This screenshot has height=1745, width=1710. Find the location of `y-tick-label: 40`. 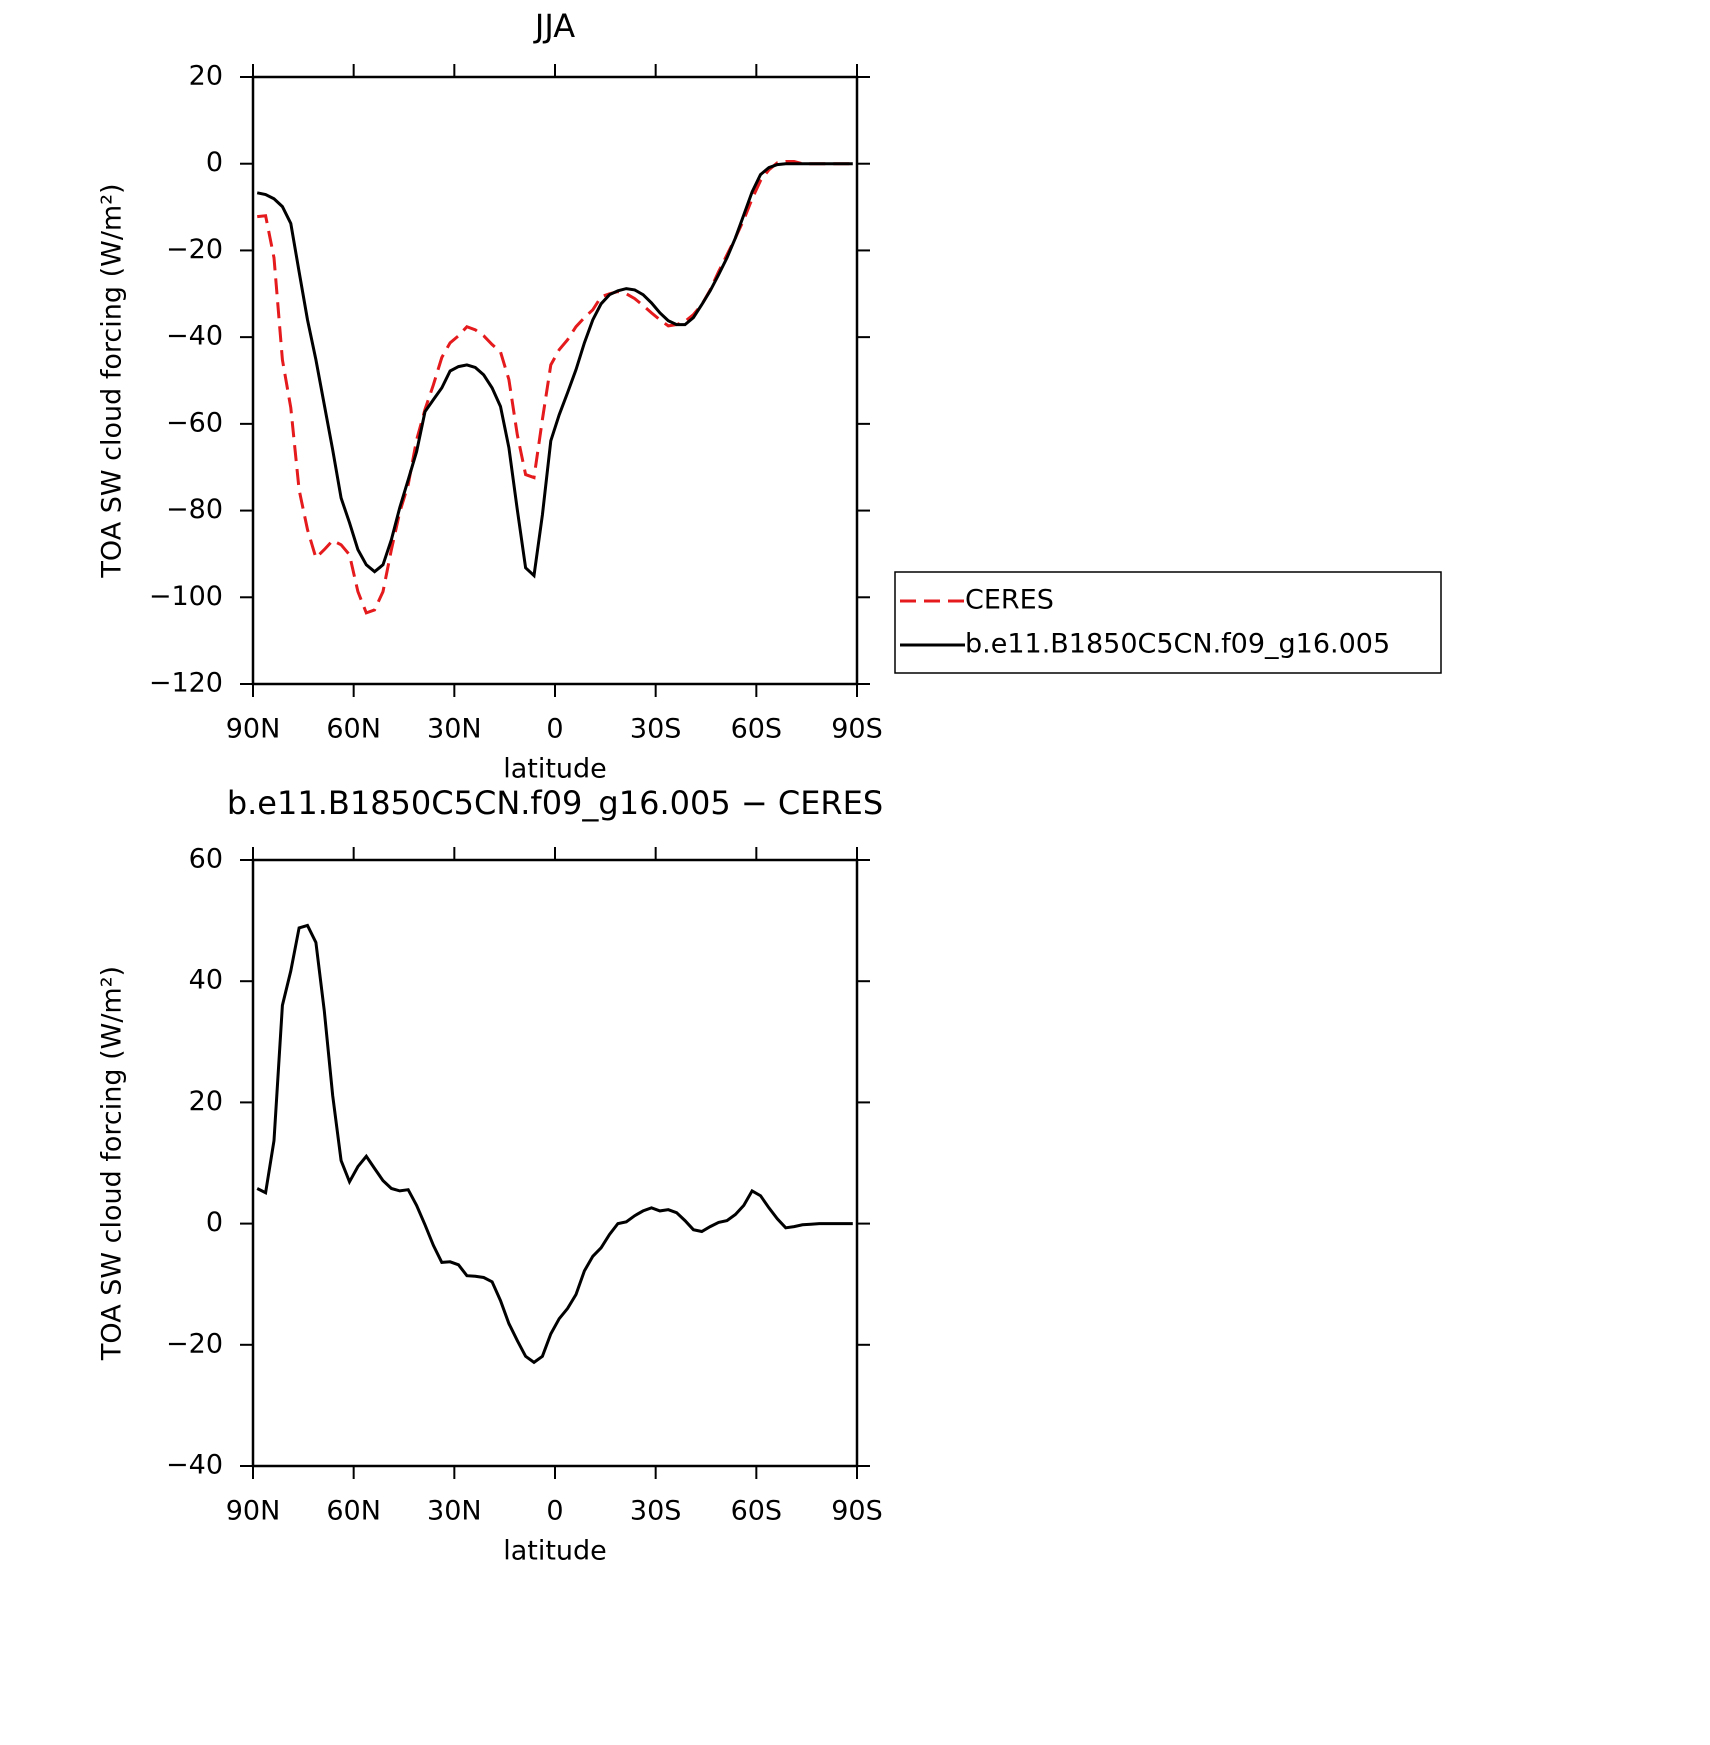

y-tick-label: 40 is located at coordinates (206, 980).